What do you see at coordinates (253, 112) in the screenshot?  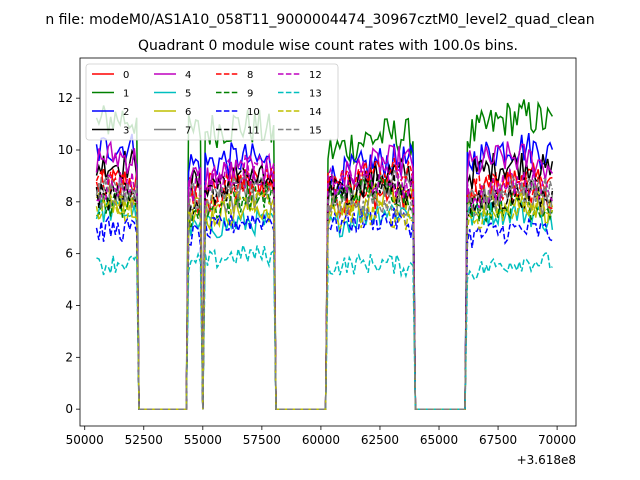 I see `legend-label-10: 10` at bounding box center [253, 112].